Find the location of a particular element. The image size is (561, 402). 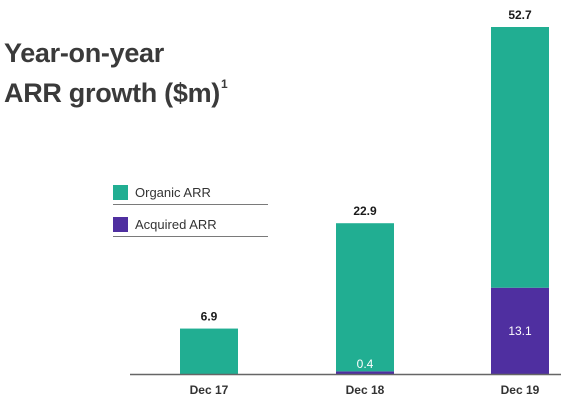

x-tick-label-0: Dec 17 is located at coordinates (209, 390).